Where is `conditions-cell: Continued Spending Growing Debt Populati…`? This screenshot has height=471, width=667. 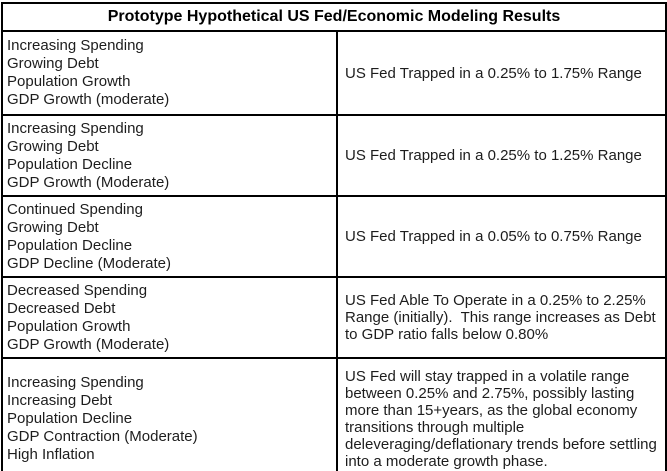
conditions-cell: Continued Spending Growing Debt Populati… is located at coordinates (169, 236).